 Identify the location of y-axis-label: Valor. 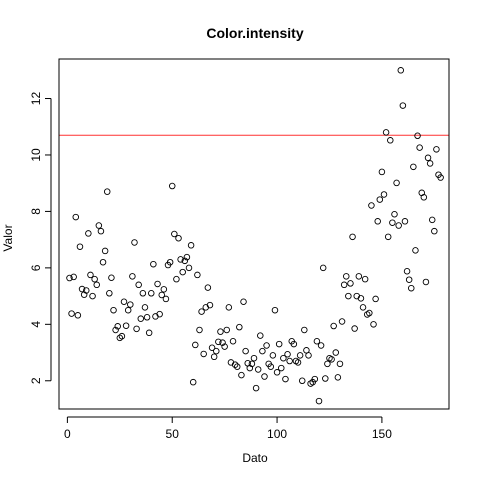
(8, 237).